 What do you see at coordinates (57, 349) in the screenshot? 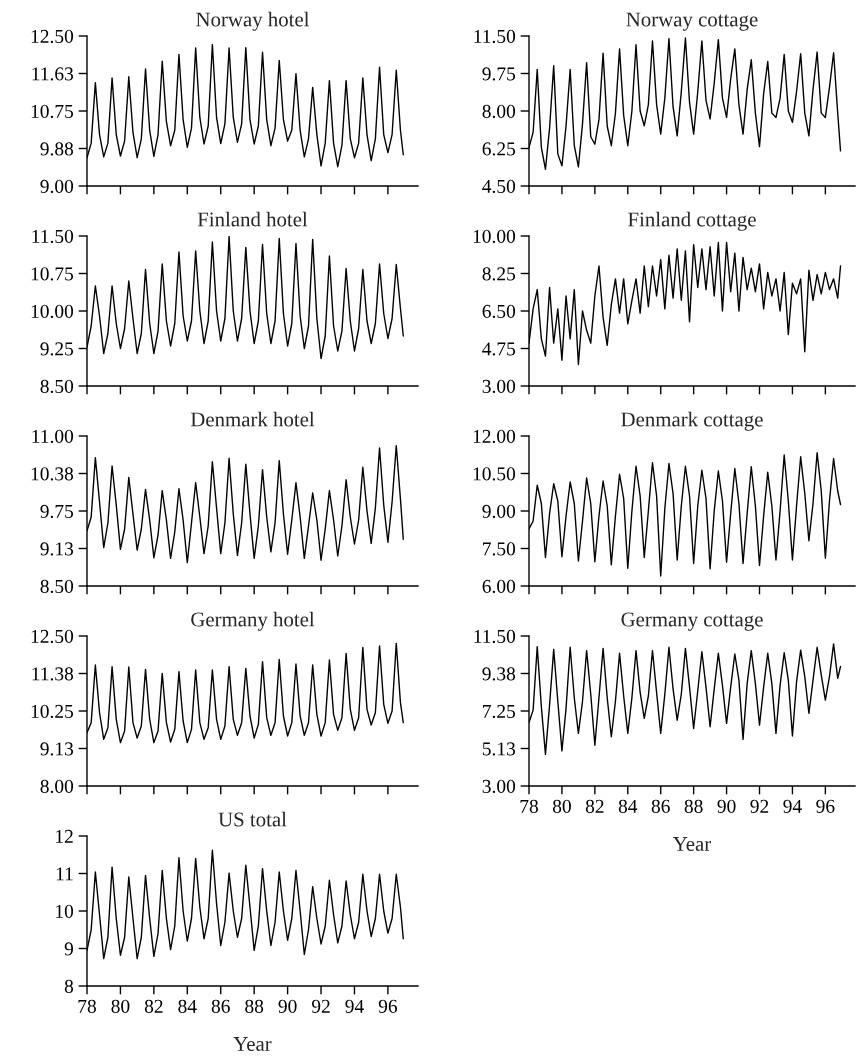
I see `y-tick-label: 9.25` at bounding box center [57, 349].